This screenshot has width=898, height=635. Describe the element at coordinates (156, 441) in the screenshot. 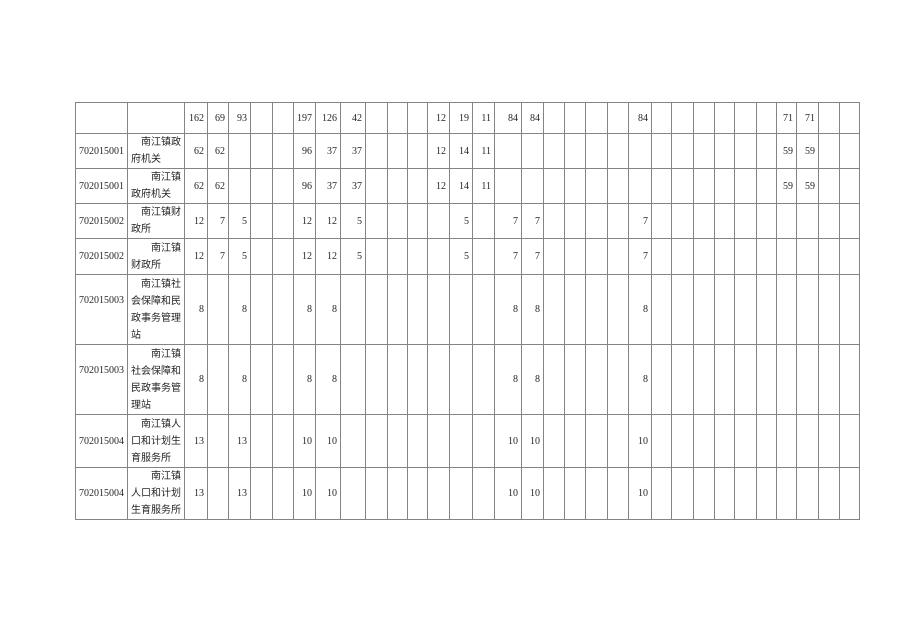

I see `org-name-cell: 南江镇人 口和计划生 育服务所` at that location.